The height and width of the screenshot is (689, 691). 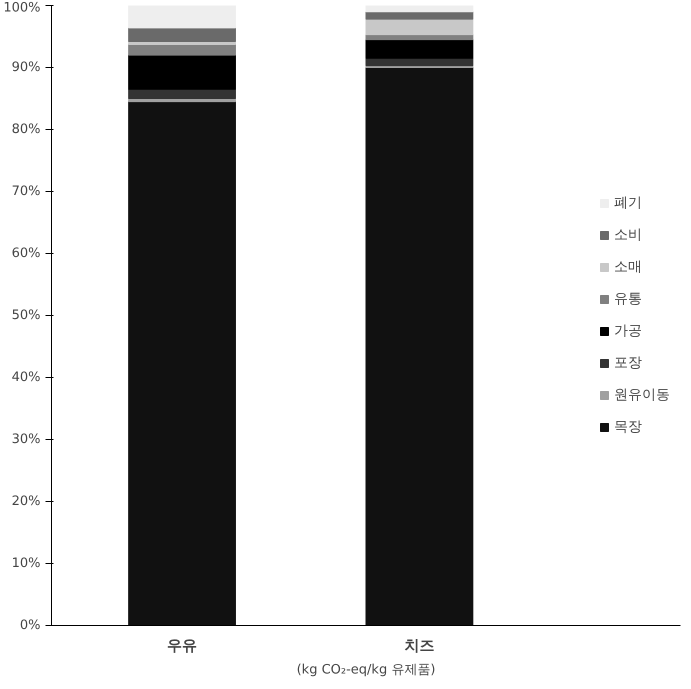 I want to click on y-tick-label: 60%, so click(x=26, y=253).